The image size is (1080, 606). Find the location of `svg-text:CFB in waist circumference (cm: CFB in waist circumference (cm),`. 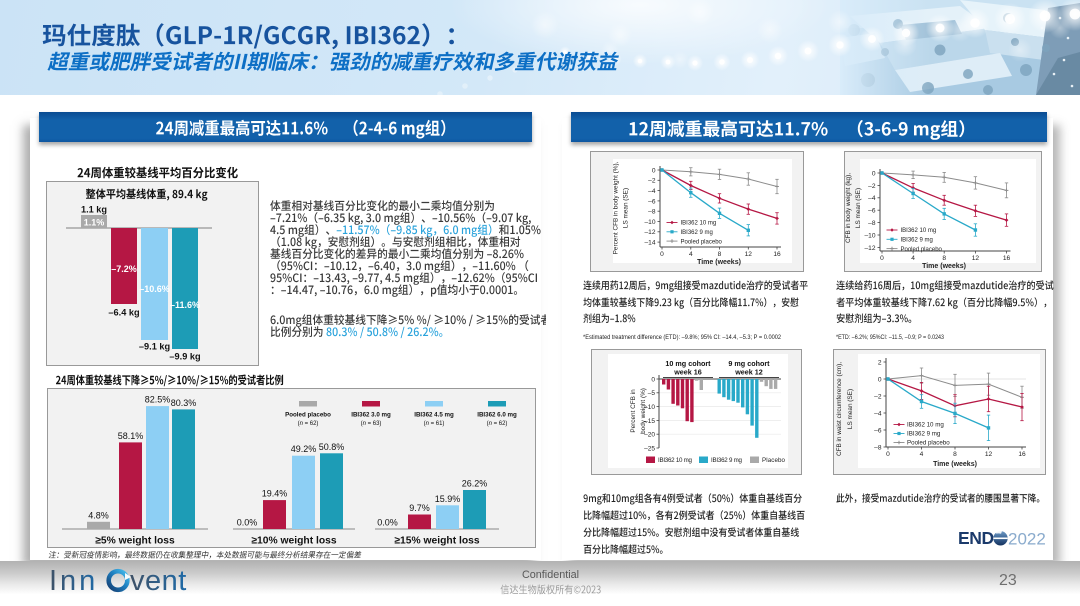

svg-text:CFB in waist circumference (cm: CFB in waist circumference (cm), is located at coordinates (839, 409).